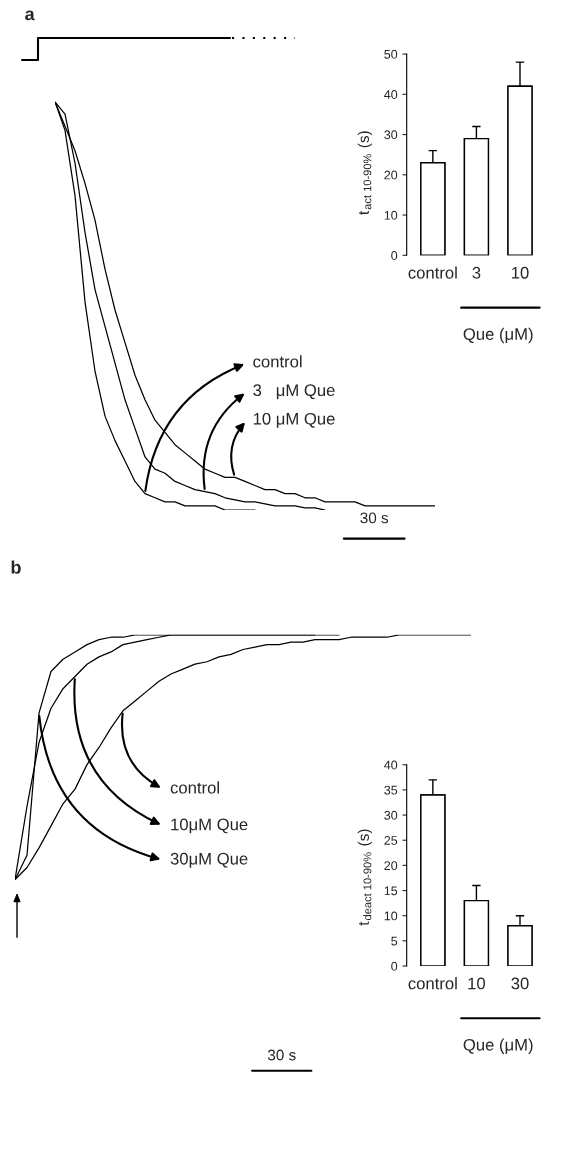 This screenshot has height=1150, width=581. What do you see at coordinates (391, 54) in the screenshot?
I see `y-tick-label: 50` at bounding box center [391, 54].